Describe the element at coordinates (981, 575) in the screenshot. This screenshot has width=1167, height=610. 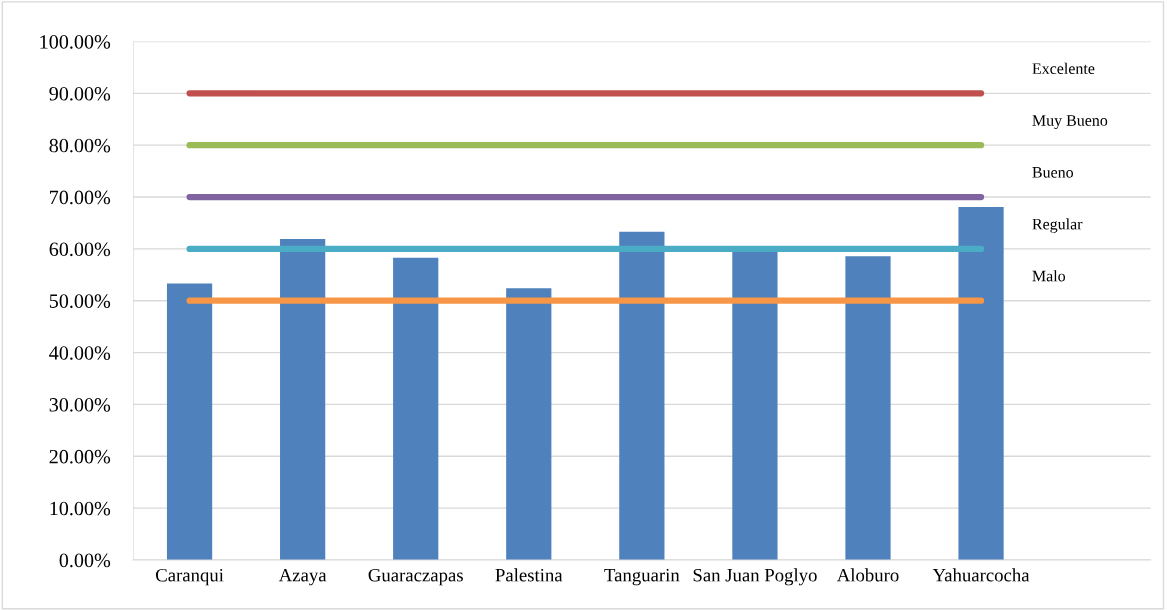
I see `x-tick-label: Yahuarcocha` at that location.